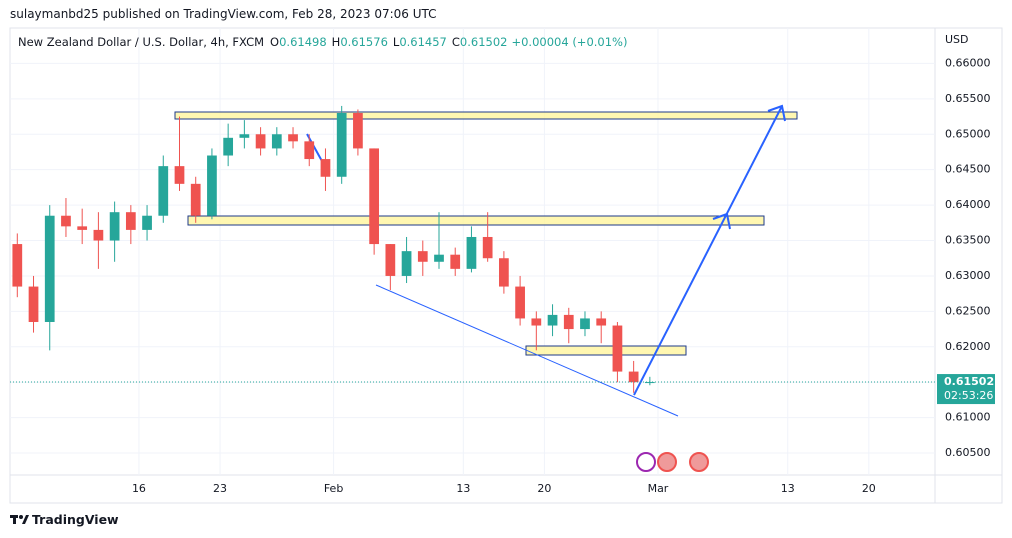 This screenshot has height=538, width=1012. What do you see at coordinates (569, 42) in the screenshot?
I see `change: +0.00004 (+0.01%)` at bounding box center [569, 42].